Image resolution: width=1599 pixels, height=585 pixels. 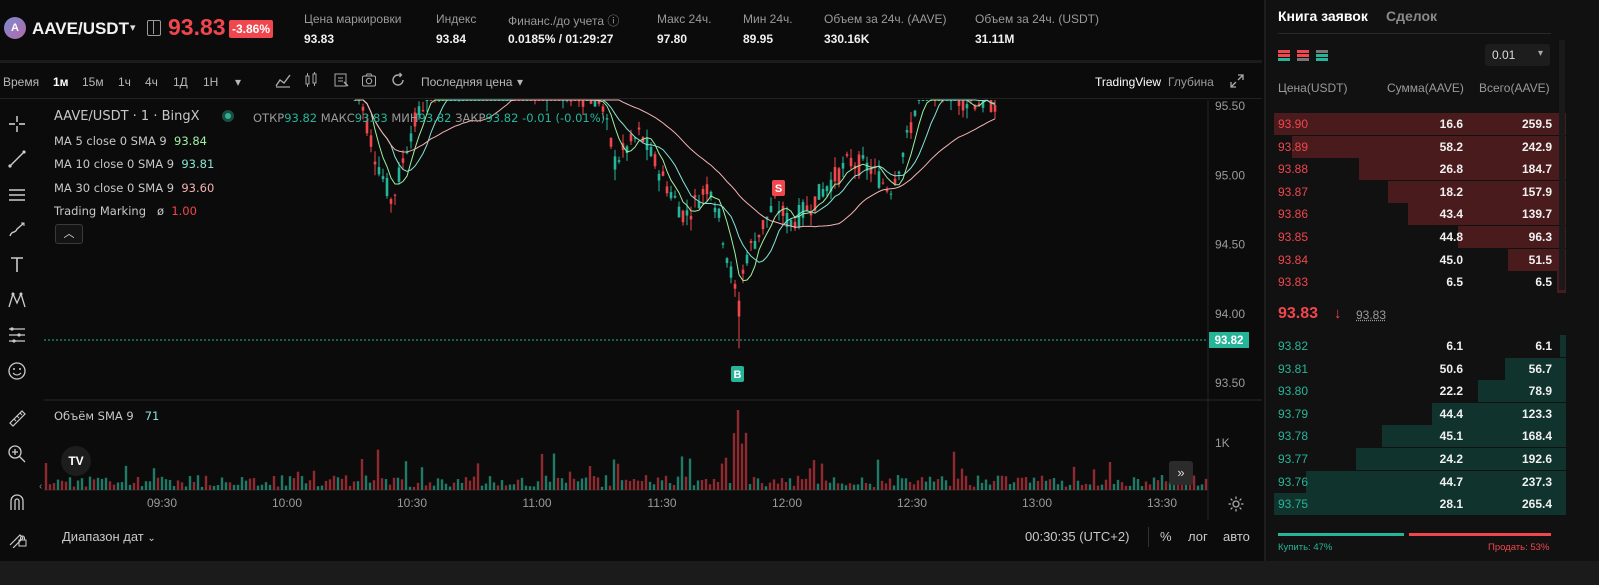 What do you see at coordinates (1562, 165) in the screenshot?
I see `order-book-scrollbar` at bounding box center [1562, 165].